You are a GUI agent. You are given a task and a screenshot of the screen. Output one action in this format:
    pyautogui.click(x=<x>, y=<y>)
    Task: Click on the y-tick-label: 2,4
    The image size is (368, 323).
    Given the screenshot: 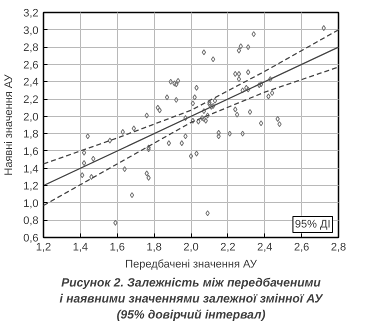 What is the action you would take?
    pyautogui.click(x=31, y=82)
    